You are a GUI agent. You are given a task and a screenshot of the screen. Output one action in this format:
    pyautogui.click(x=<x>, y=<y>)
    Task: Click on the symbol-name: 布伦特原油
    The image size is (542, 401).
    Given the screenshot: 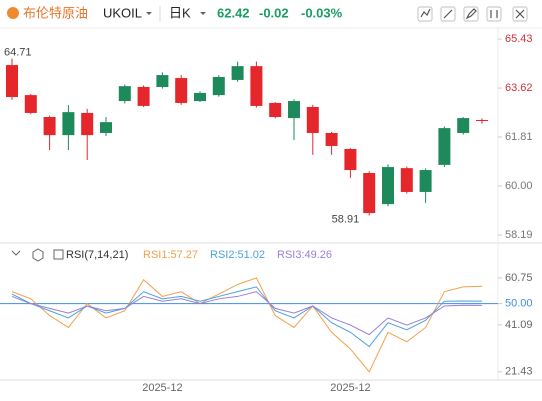 What is the action you would take?
    pyautogui.click(x=55, y=12)
    